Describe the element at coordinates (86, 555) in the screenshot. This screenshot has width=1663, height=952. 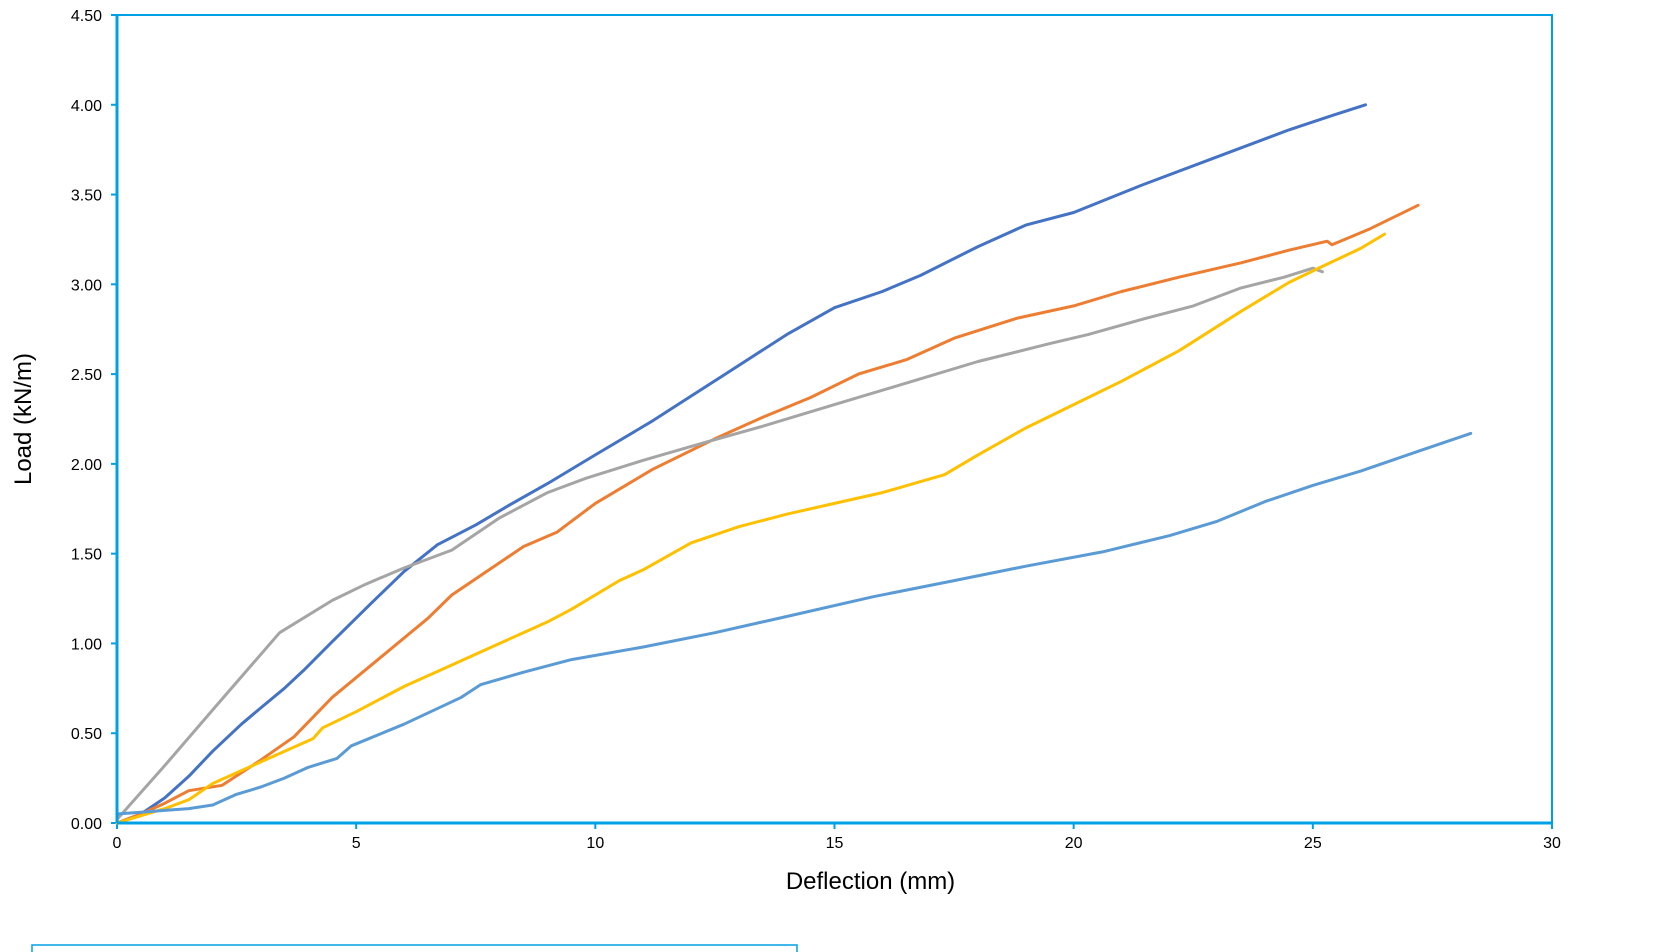
I see `y-tick-label: 1.50` at that location.